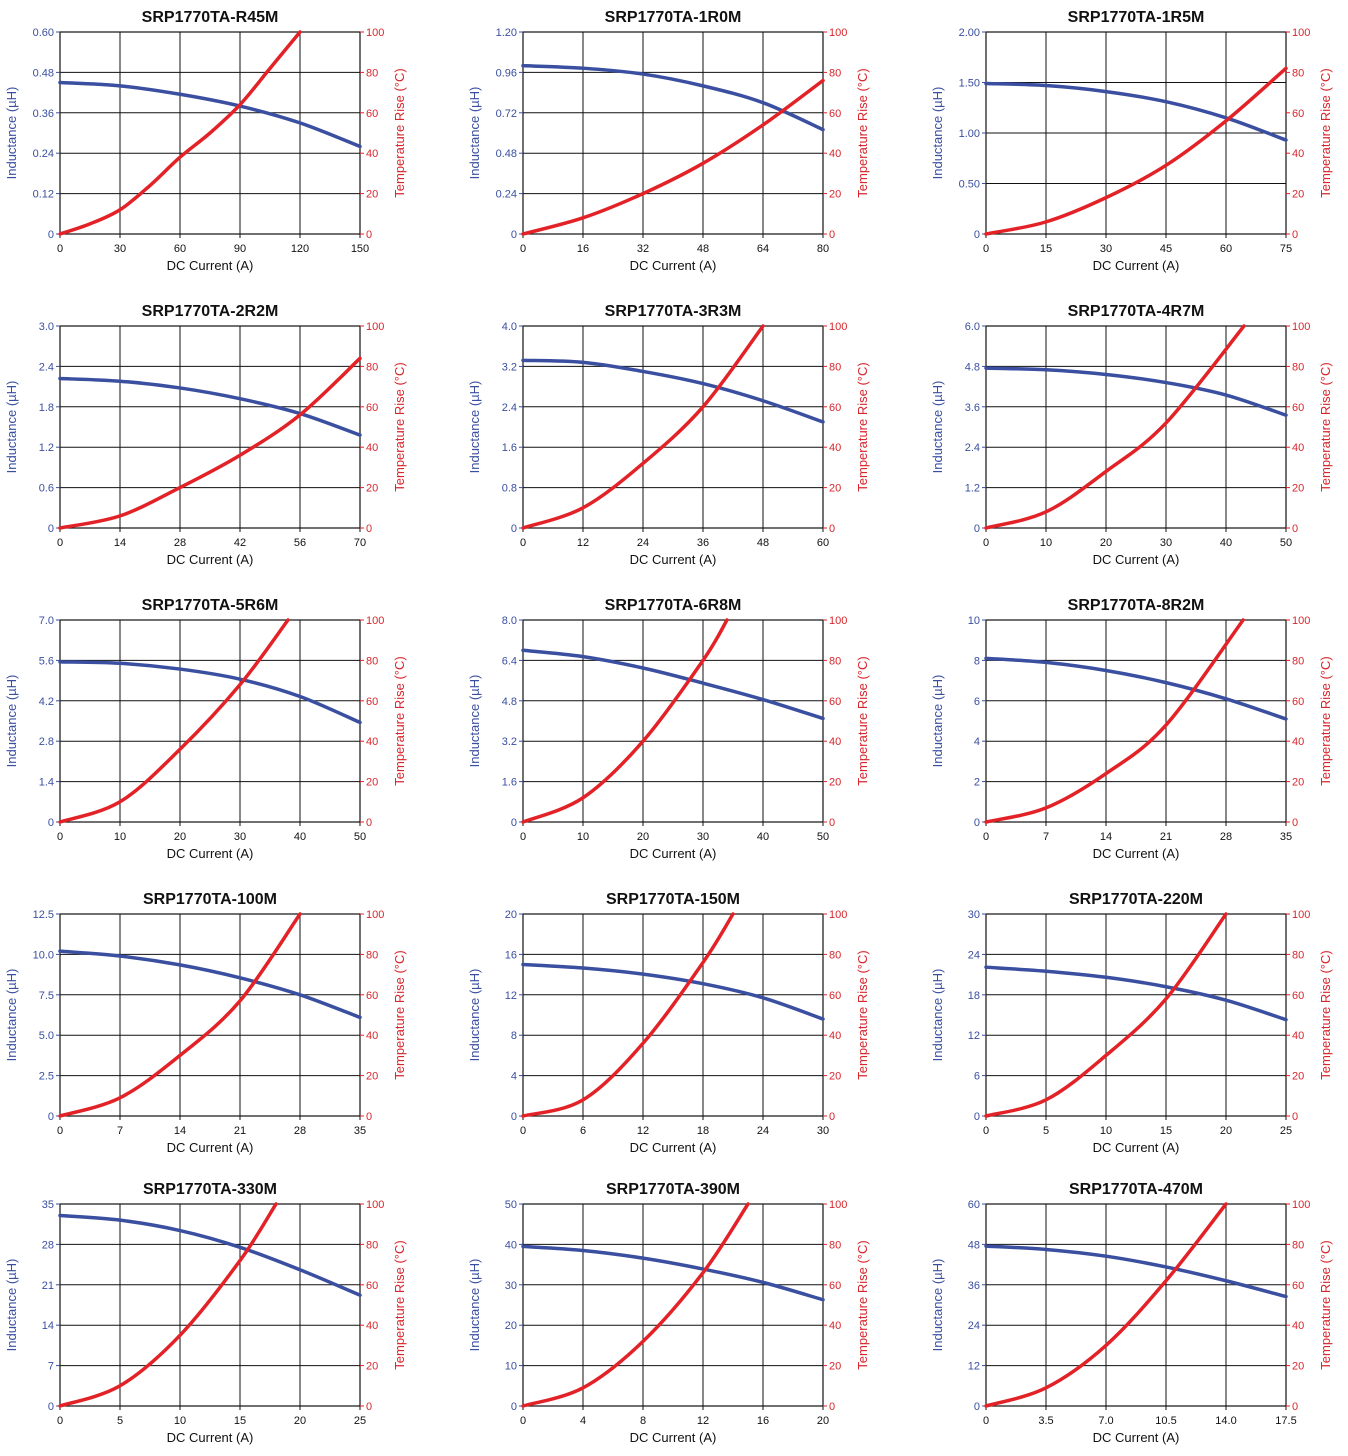  I want to click on y-left-tick-label: 4, so click(514, 1077).